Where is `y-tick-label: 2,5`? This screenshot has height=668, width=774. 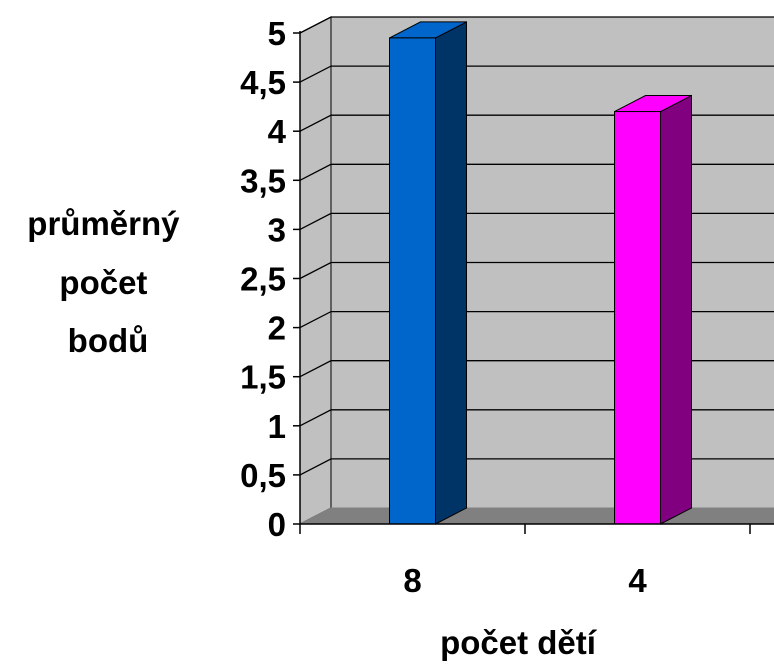 y-tick-label: 2,5 is located at coordinates (263, 279).